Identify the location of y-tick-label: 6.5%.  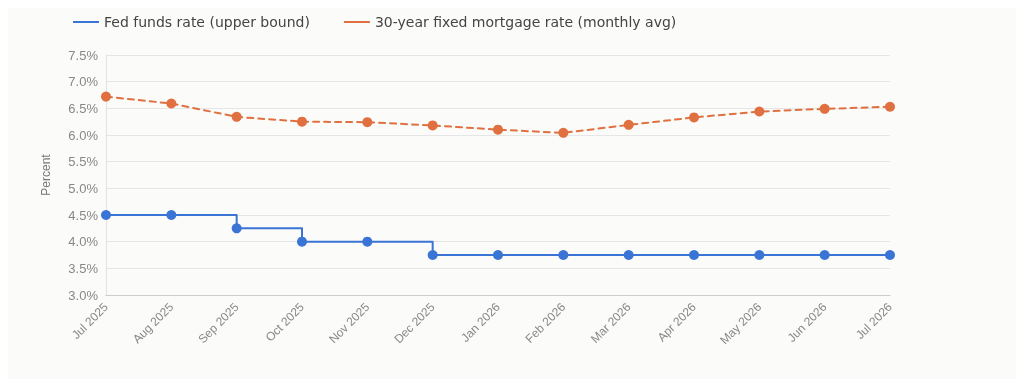
(83, 108).